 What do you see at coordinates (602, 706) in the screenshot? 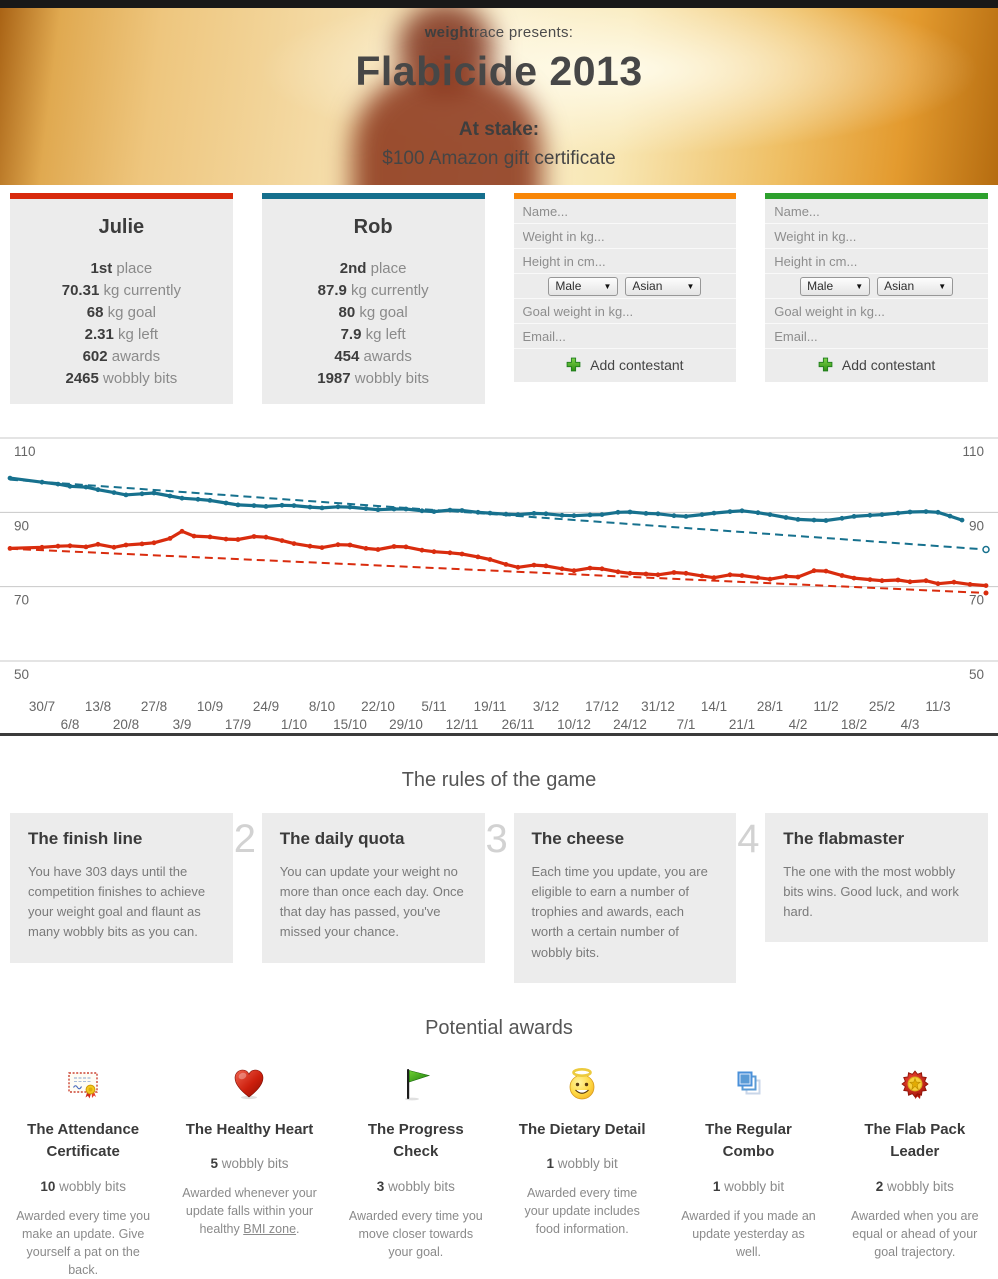
I see `svg-text: 17/12` at bounding box center [602, 706].